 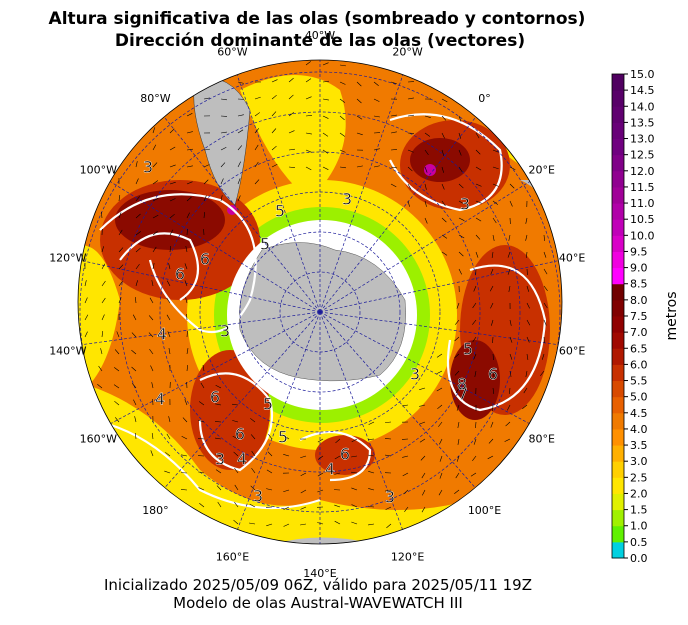 What do you see at coordinates (639, 429) in the screenshot?
I see `colorbar-tick-label: 4.0` at bounding box center [639, 429].